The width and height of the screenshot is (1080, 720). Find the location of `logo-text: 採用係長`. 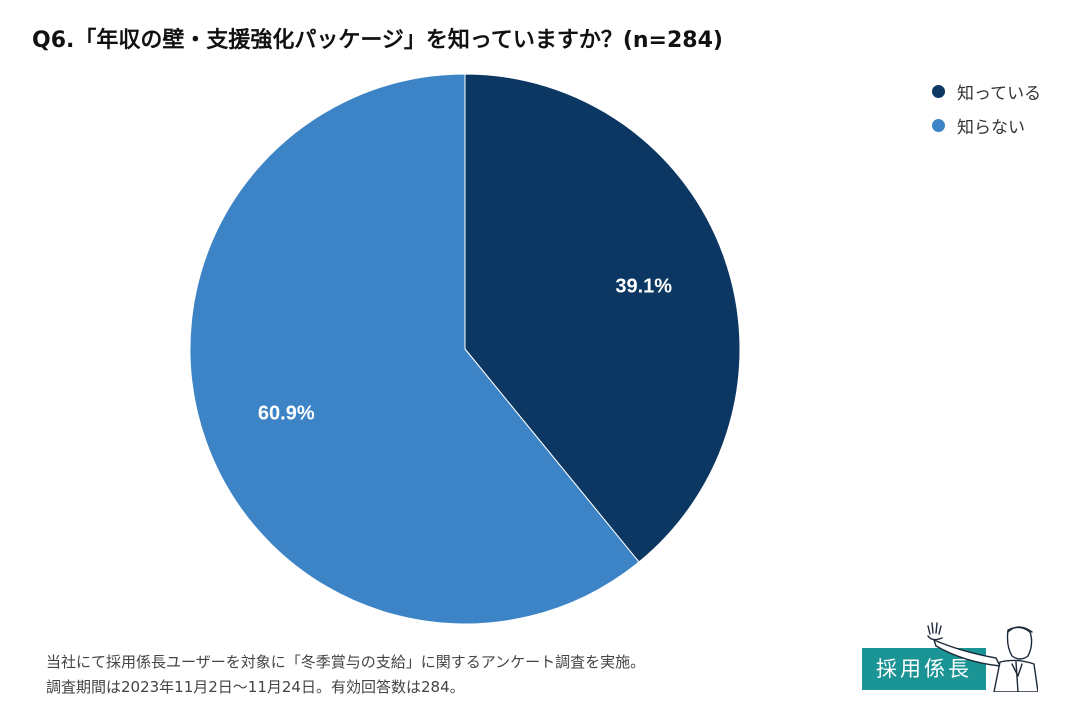

logo-text: 採用係長 is located at coordinates (924, 669).